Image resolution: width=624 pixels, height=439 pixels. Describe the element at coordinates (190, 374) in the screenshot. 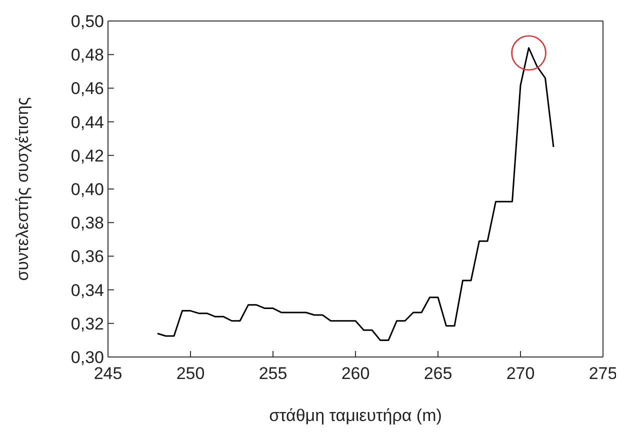

I see `x-tick-label: 250` at that location.